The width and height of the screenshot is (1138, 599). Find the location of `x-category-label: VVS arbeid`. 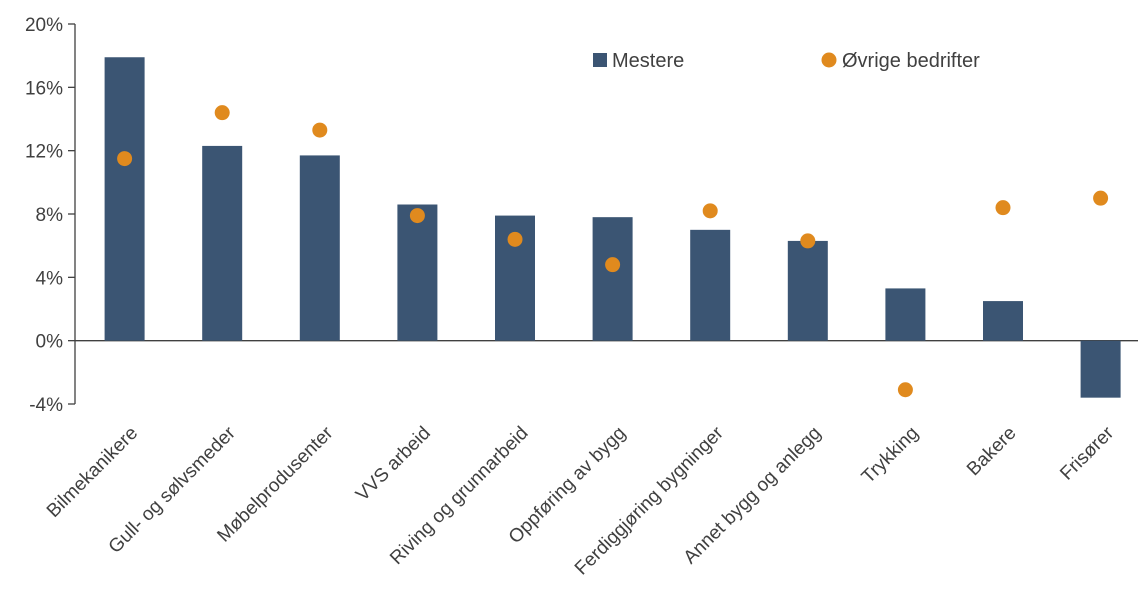

x-category-label: VVS arbeid is located at coordinates (393, 464).